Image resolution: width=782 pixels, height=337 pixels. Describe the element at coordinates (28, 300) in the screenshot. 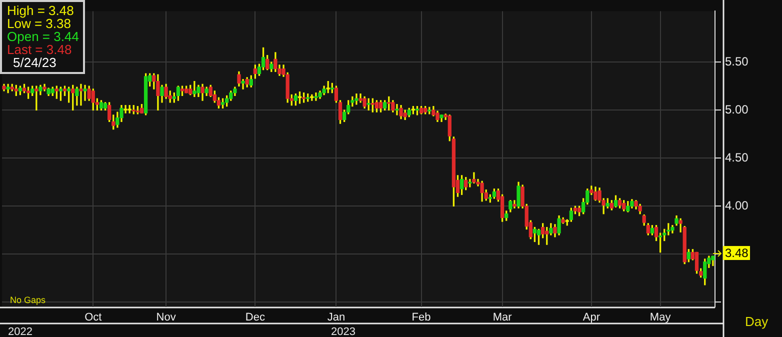

I see `annotation: No Gaps` at that location.